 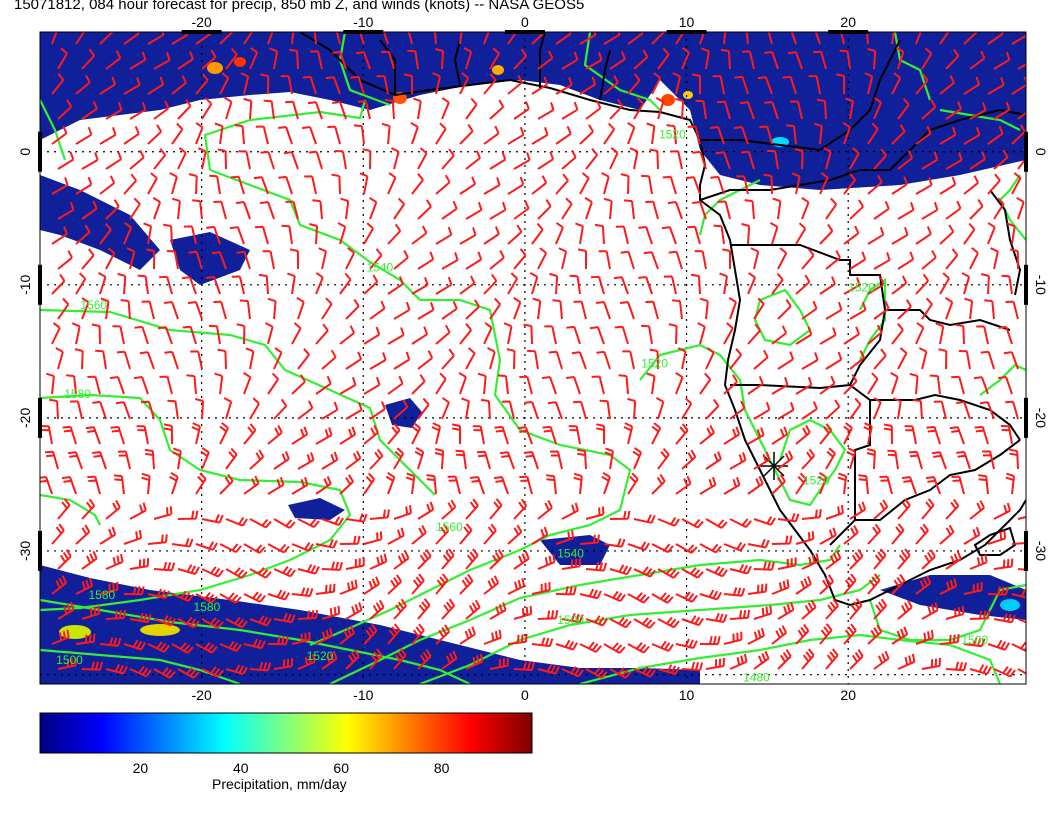 I want to click on colorbar-tick-label: 80, so click(x=442, y=768).